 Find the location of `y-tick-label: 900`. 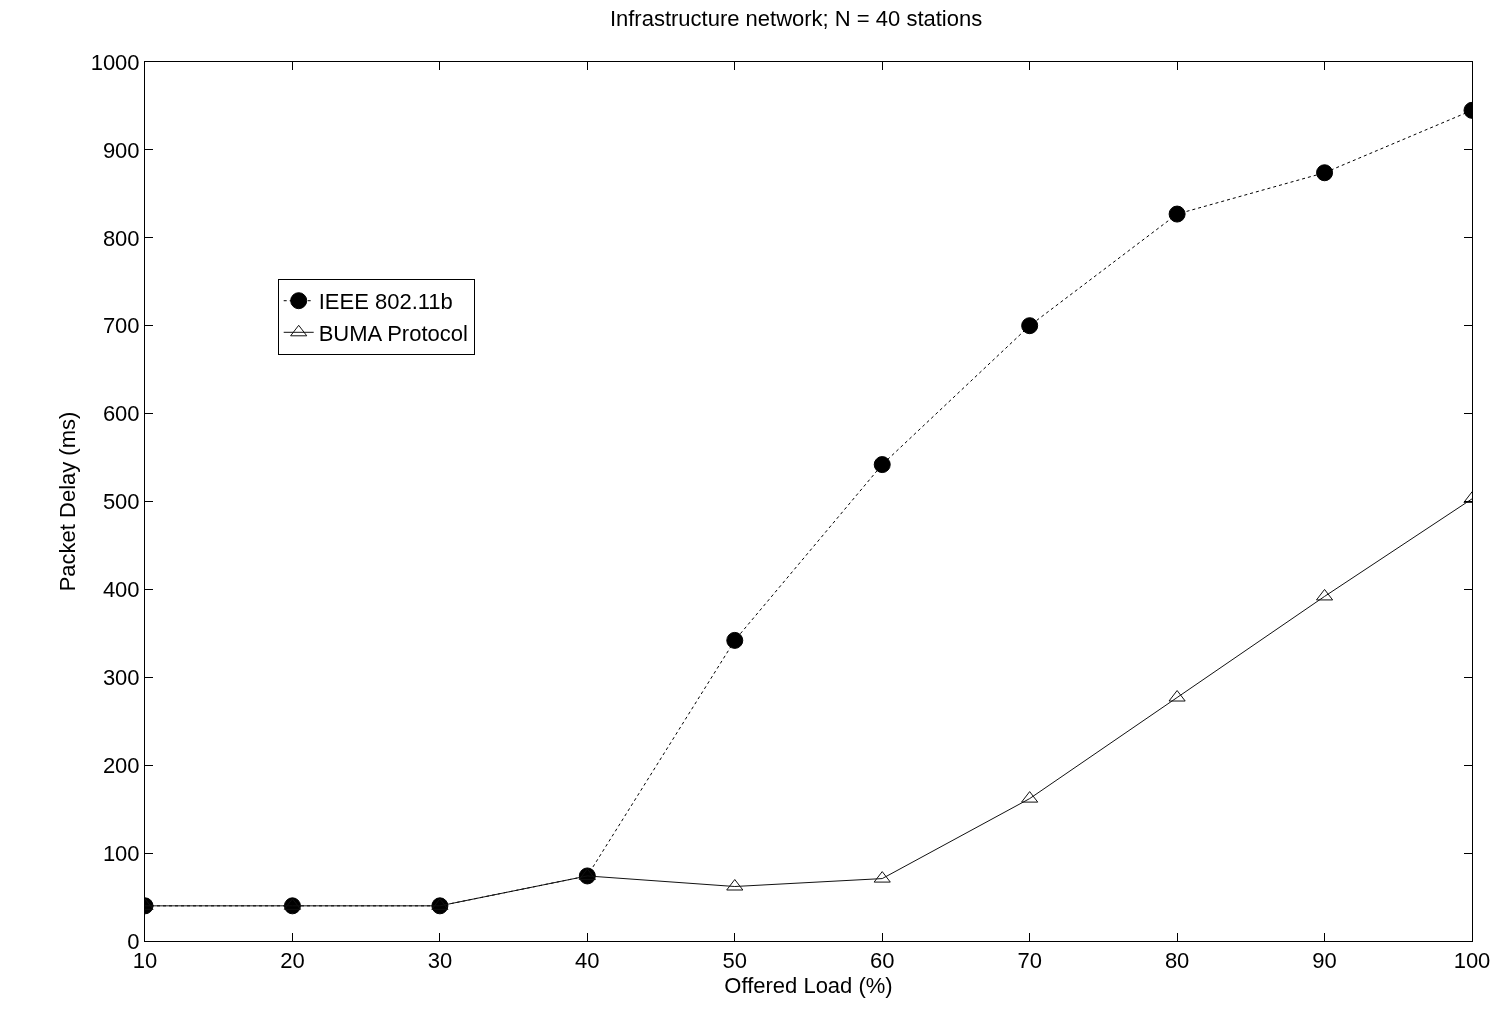

y-tick-label: 900 is located at coordinates (121, 150).